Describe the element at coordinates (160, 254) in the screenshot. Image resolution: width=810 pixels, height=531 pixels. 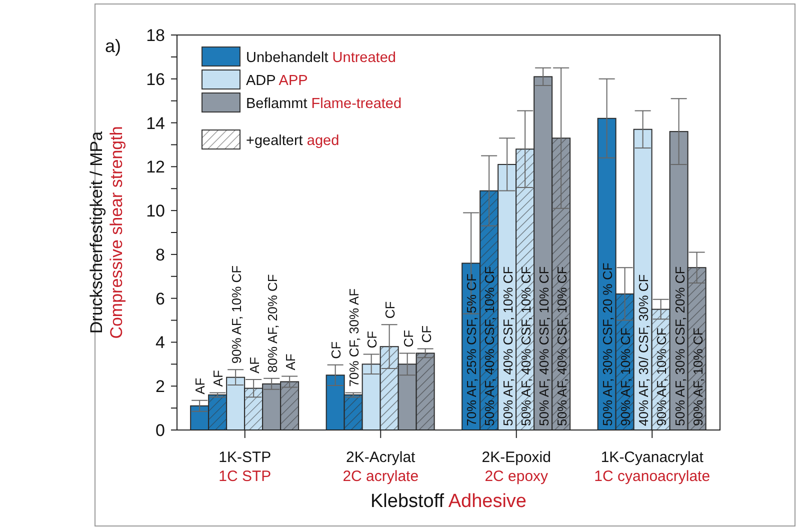
I see `y-tick-label: 8` at that location.